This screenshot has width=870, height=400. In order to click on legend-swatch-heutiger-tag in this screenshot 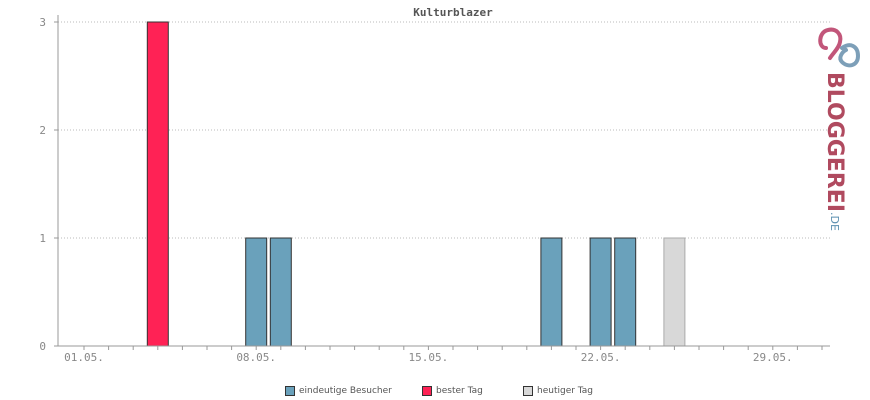, I will do `click(528, 391)`.